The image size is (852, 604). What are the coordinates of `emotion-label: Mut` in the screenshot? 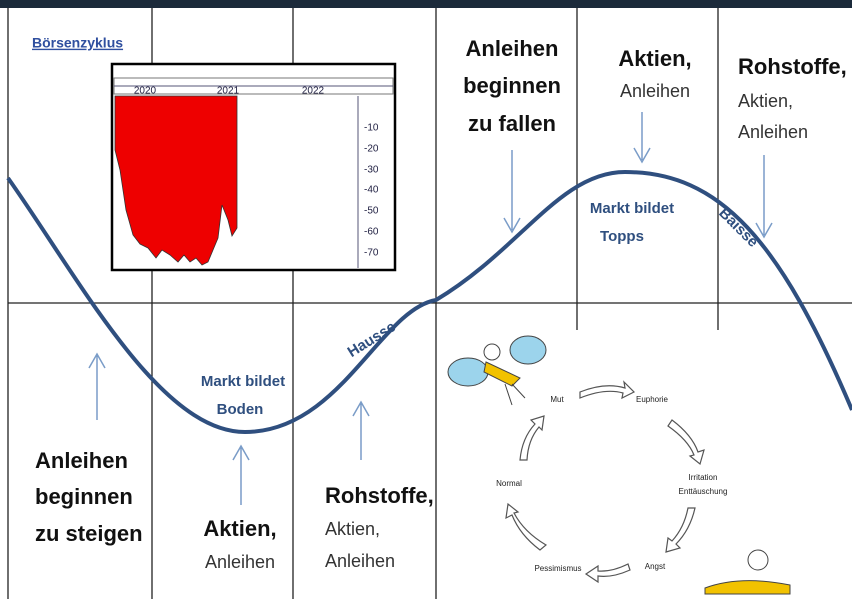 It's located at (557, 399).